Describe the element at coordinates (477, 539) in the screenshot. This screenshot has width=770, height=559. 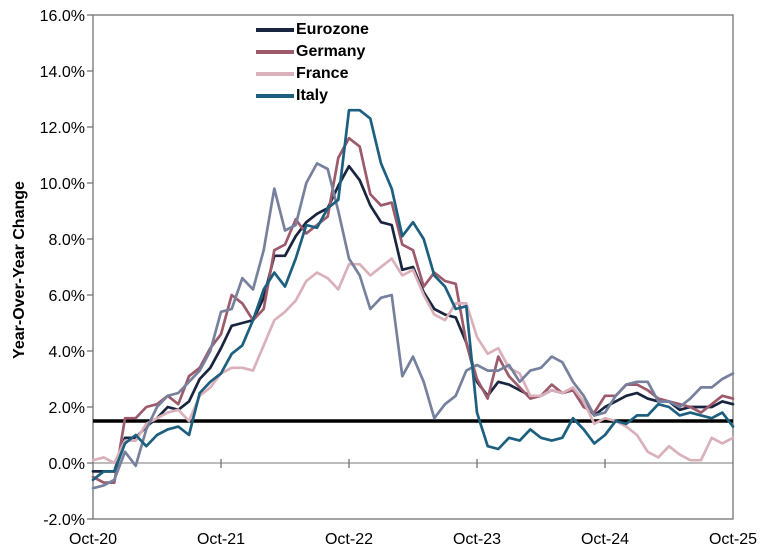
I see `x-tick-label: Oct-23` at that location.